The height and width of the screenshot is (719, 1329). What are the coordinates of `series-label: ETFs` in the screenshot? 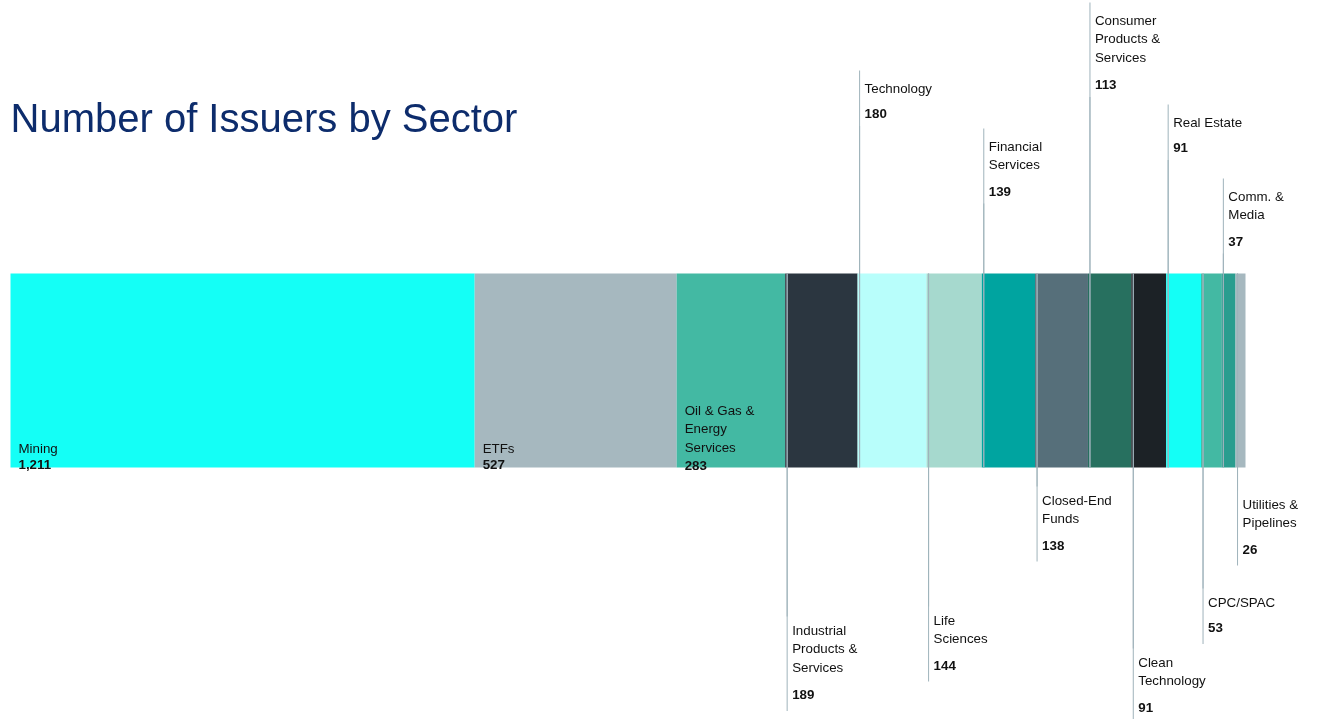 It's located at (498, 448).